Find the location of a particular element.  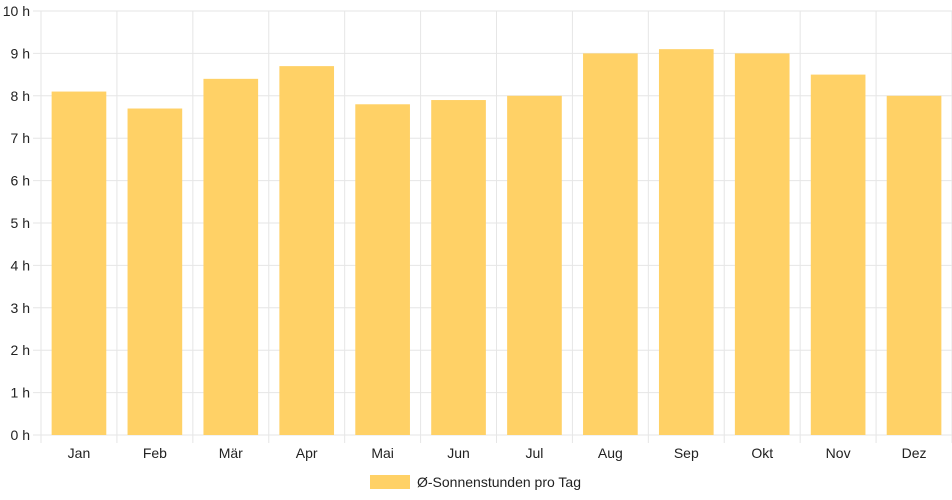

x-tick-label: Mai is located at coordinates (382, 453).